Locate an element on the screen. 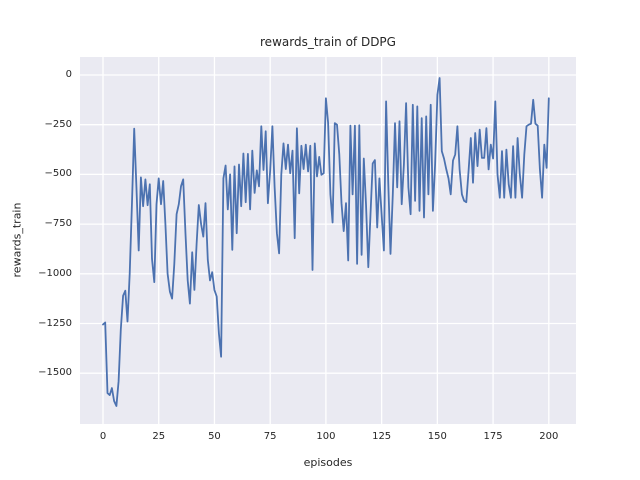 This screenshot has width=640, height=480. x-tick-label: 175 is located at coordinates (493, 436).